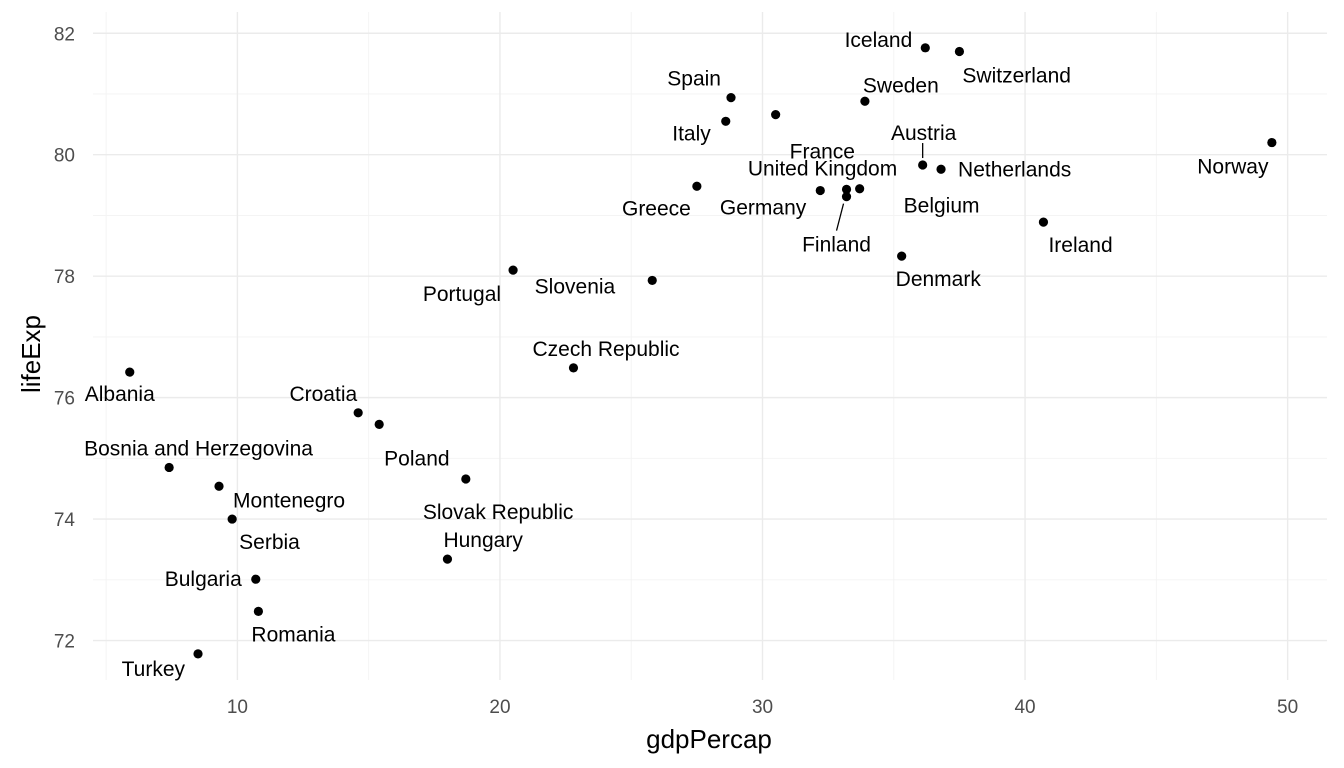 The image size is (1344, 768). What do you see at coordinates (1272, 142) in the screenshot?
I see `point-norway` at bounding box center [1272, 142].